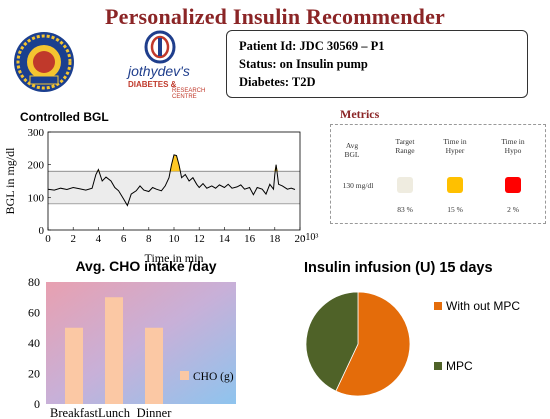 The image size is (550, 419). Describe the element at coordinates (74, 412) in the screenshot. I see `cho-category-label: Breakfast` at that location.